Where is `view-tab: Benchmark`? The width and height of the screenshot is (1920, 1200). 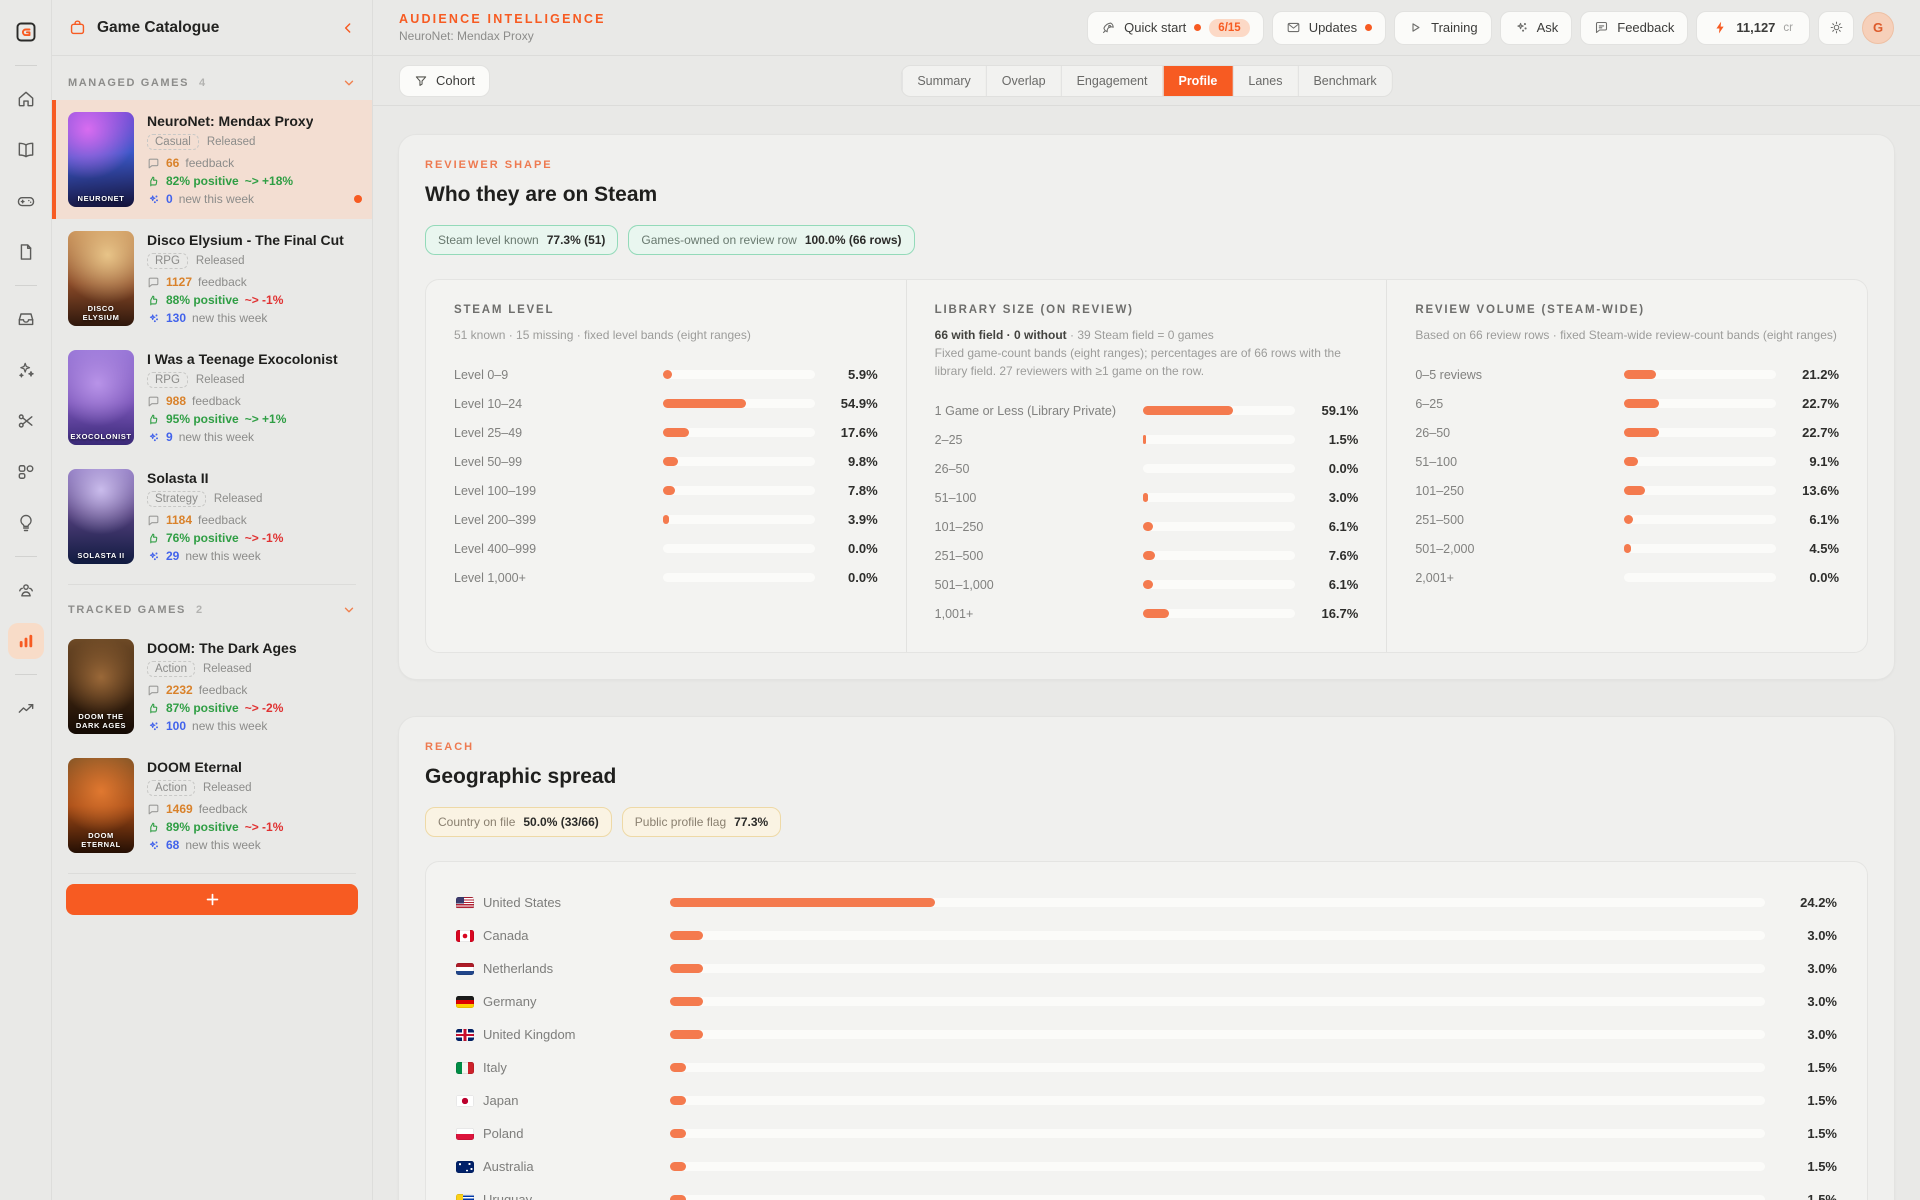 view-tab: Benchmark is located at coordinates (1344, 80).